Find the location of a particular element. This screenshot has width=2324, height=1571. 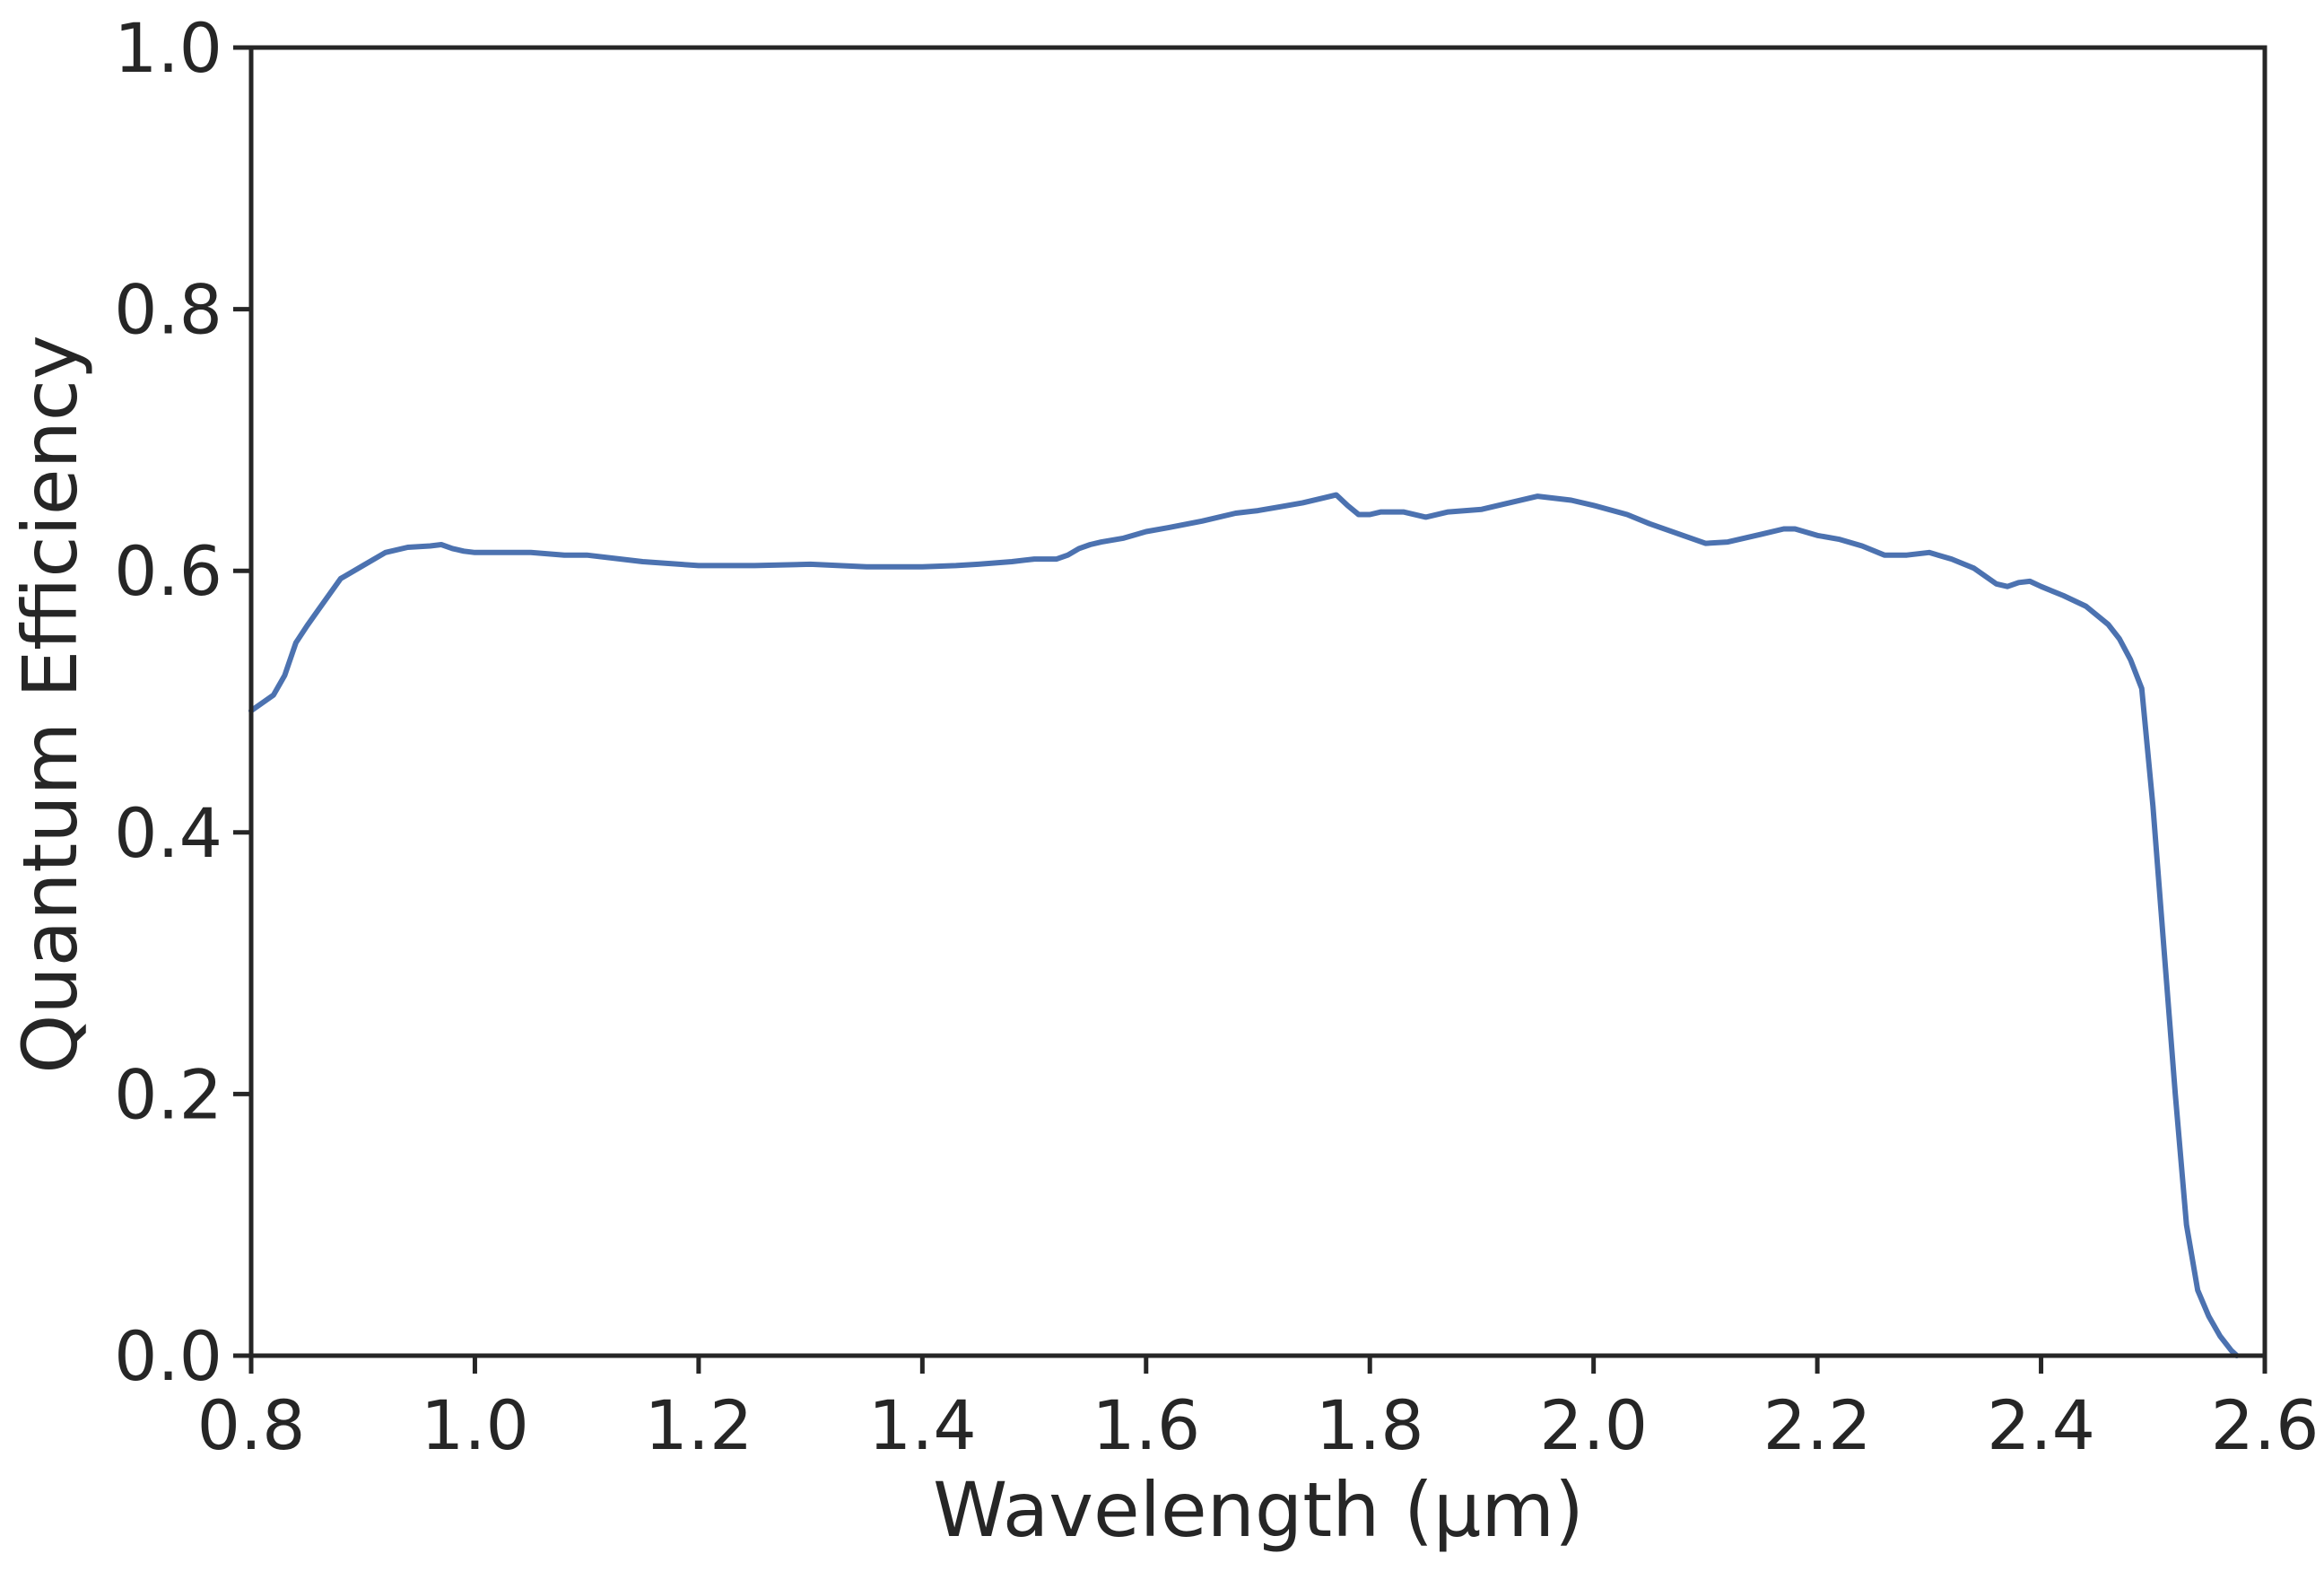

x-axis-title: Wavelength (μm) is located at coordinates (1258, 1510).